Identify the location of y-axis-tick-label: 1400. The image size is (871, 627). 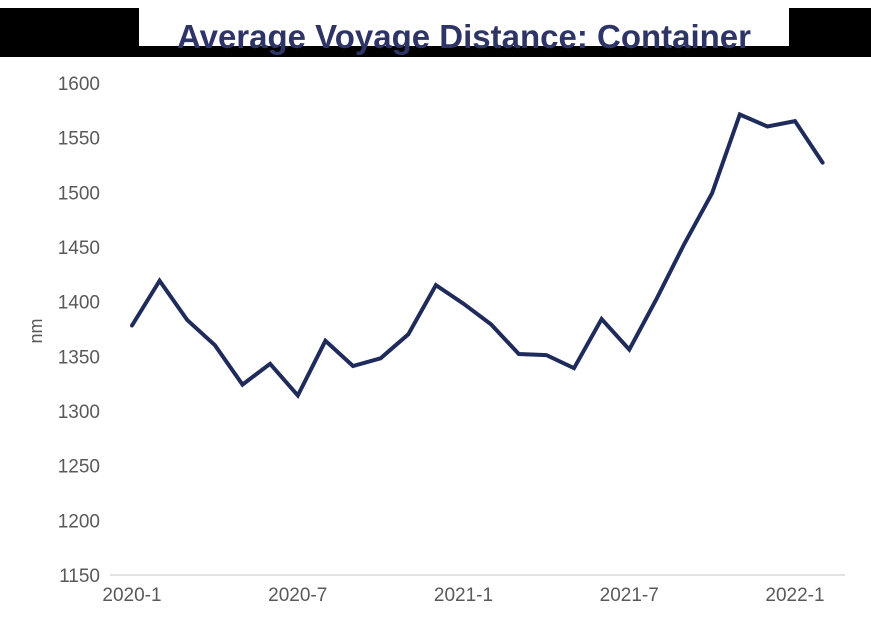
(79, 303).